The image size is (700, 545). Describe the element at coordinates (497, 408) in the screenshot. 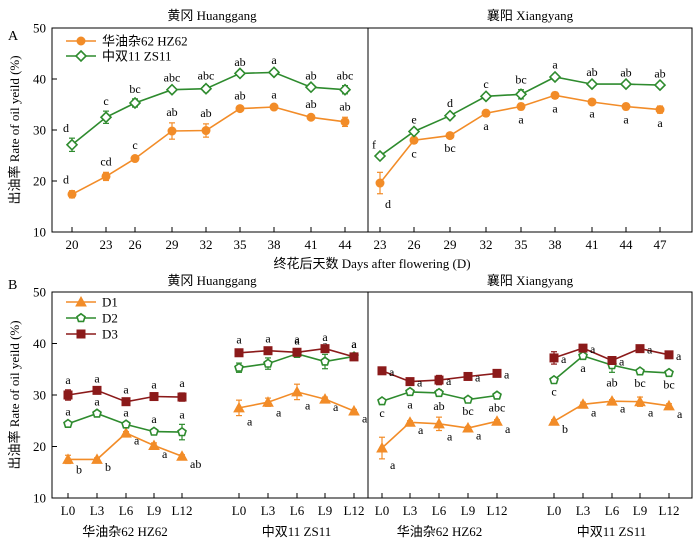

I see `panel-b-d2-series-sig-label: abc` at that location.